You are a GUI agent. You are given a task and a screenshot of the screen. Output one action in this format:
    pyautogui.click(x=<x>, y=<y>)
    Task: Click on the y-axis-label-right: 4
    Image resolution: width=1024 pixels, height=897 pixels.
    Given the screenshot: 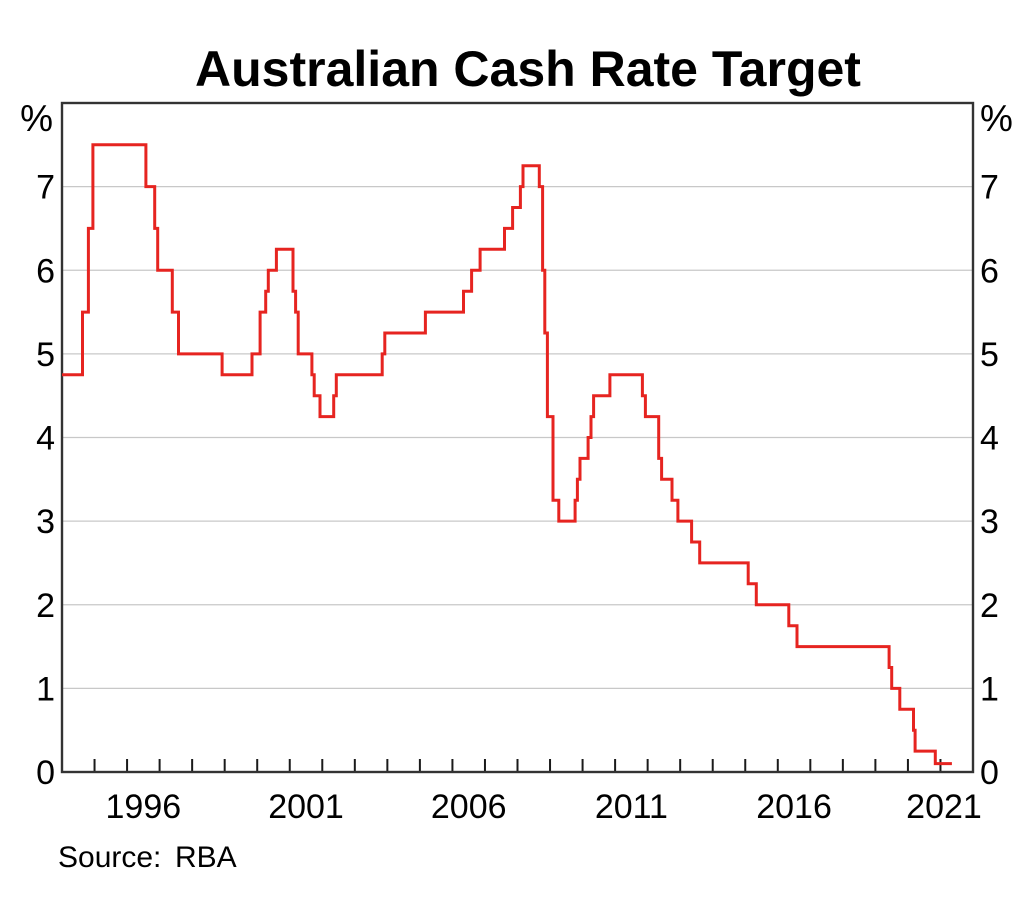 What is the action you would take?
    pyautogui.click(x=989, y=439)
    